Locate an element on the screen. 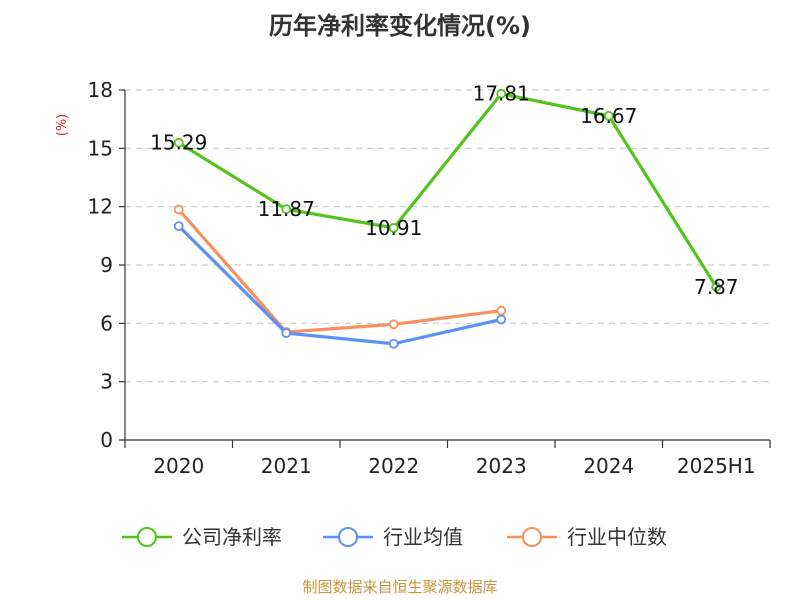 This screenshot has height=600, width=800. y-tick-label-2: 6 is located at coordinates (106, 323).